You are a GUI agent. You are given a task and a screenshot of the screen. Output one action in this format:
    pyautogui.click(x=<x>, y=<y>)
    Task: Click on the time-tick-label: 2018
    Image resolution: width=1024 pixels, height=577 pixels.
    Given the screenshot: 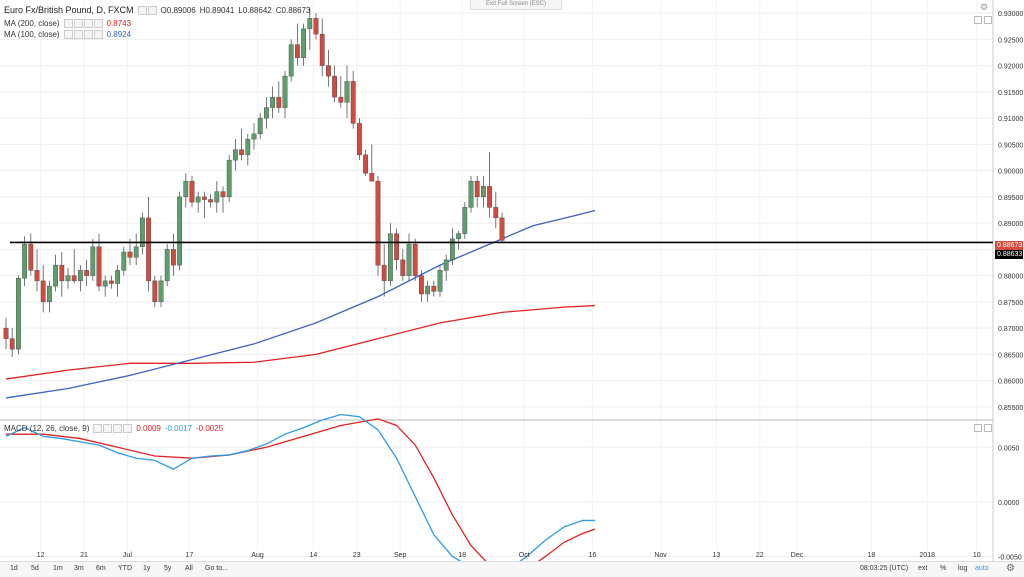 What is the action you would take?
    pyautogui.click(x=927, y=555)
    